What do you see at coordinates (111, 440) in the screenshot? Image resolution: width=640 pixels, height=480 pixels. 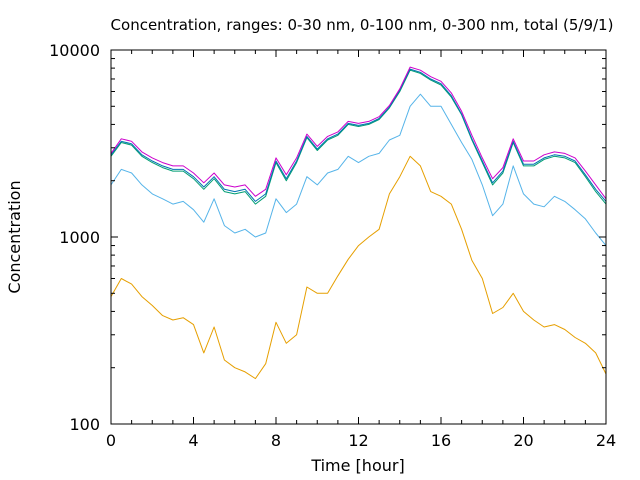 I see `x-tick-label: 0` at bounding box center [111, 440].